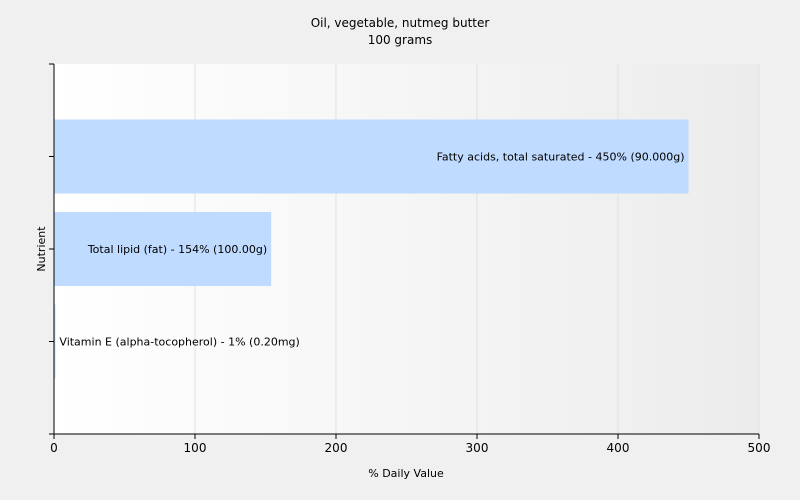 This screenshot has width=800, height=500. What do you see at coordinates (477, 448) in the screenshot?
I see `x-tick-label-3: 300` at bounding box center [477, 448].